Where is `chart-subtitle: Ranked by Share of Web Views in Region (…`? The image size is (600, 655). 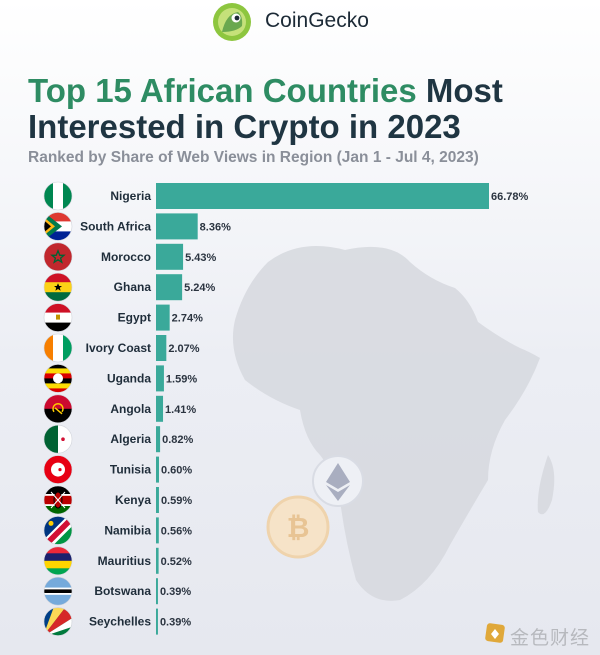 chart-subtitle: Ranked by Share of Web Views in Region (… is located at coordinates (253, 157).